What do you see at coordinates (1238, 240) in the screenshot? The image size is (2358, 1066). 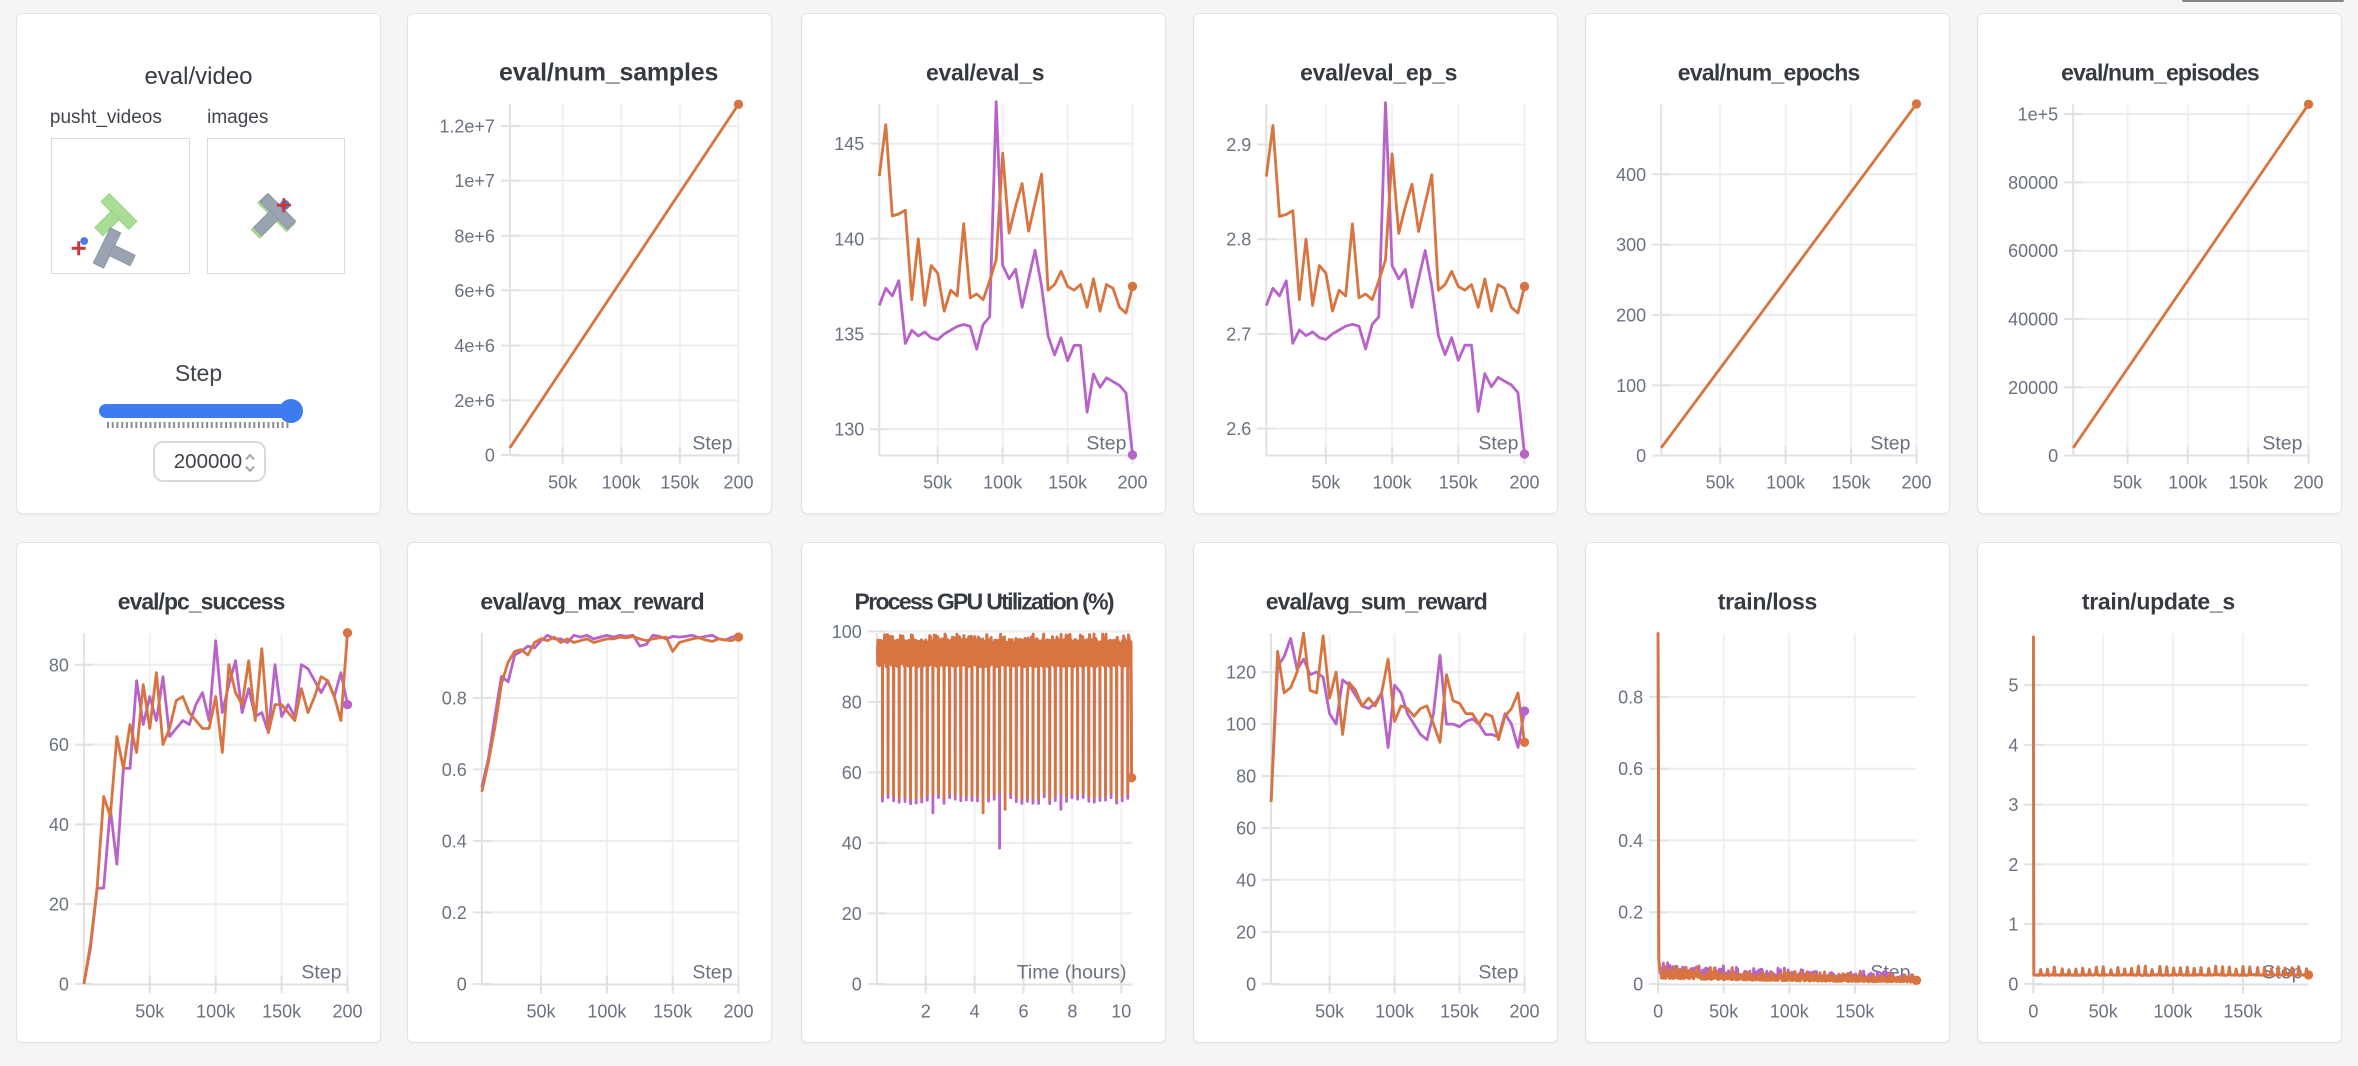 I see `svg-text: 2.8` at bounding box center [1238, 240].